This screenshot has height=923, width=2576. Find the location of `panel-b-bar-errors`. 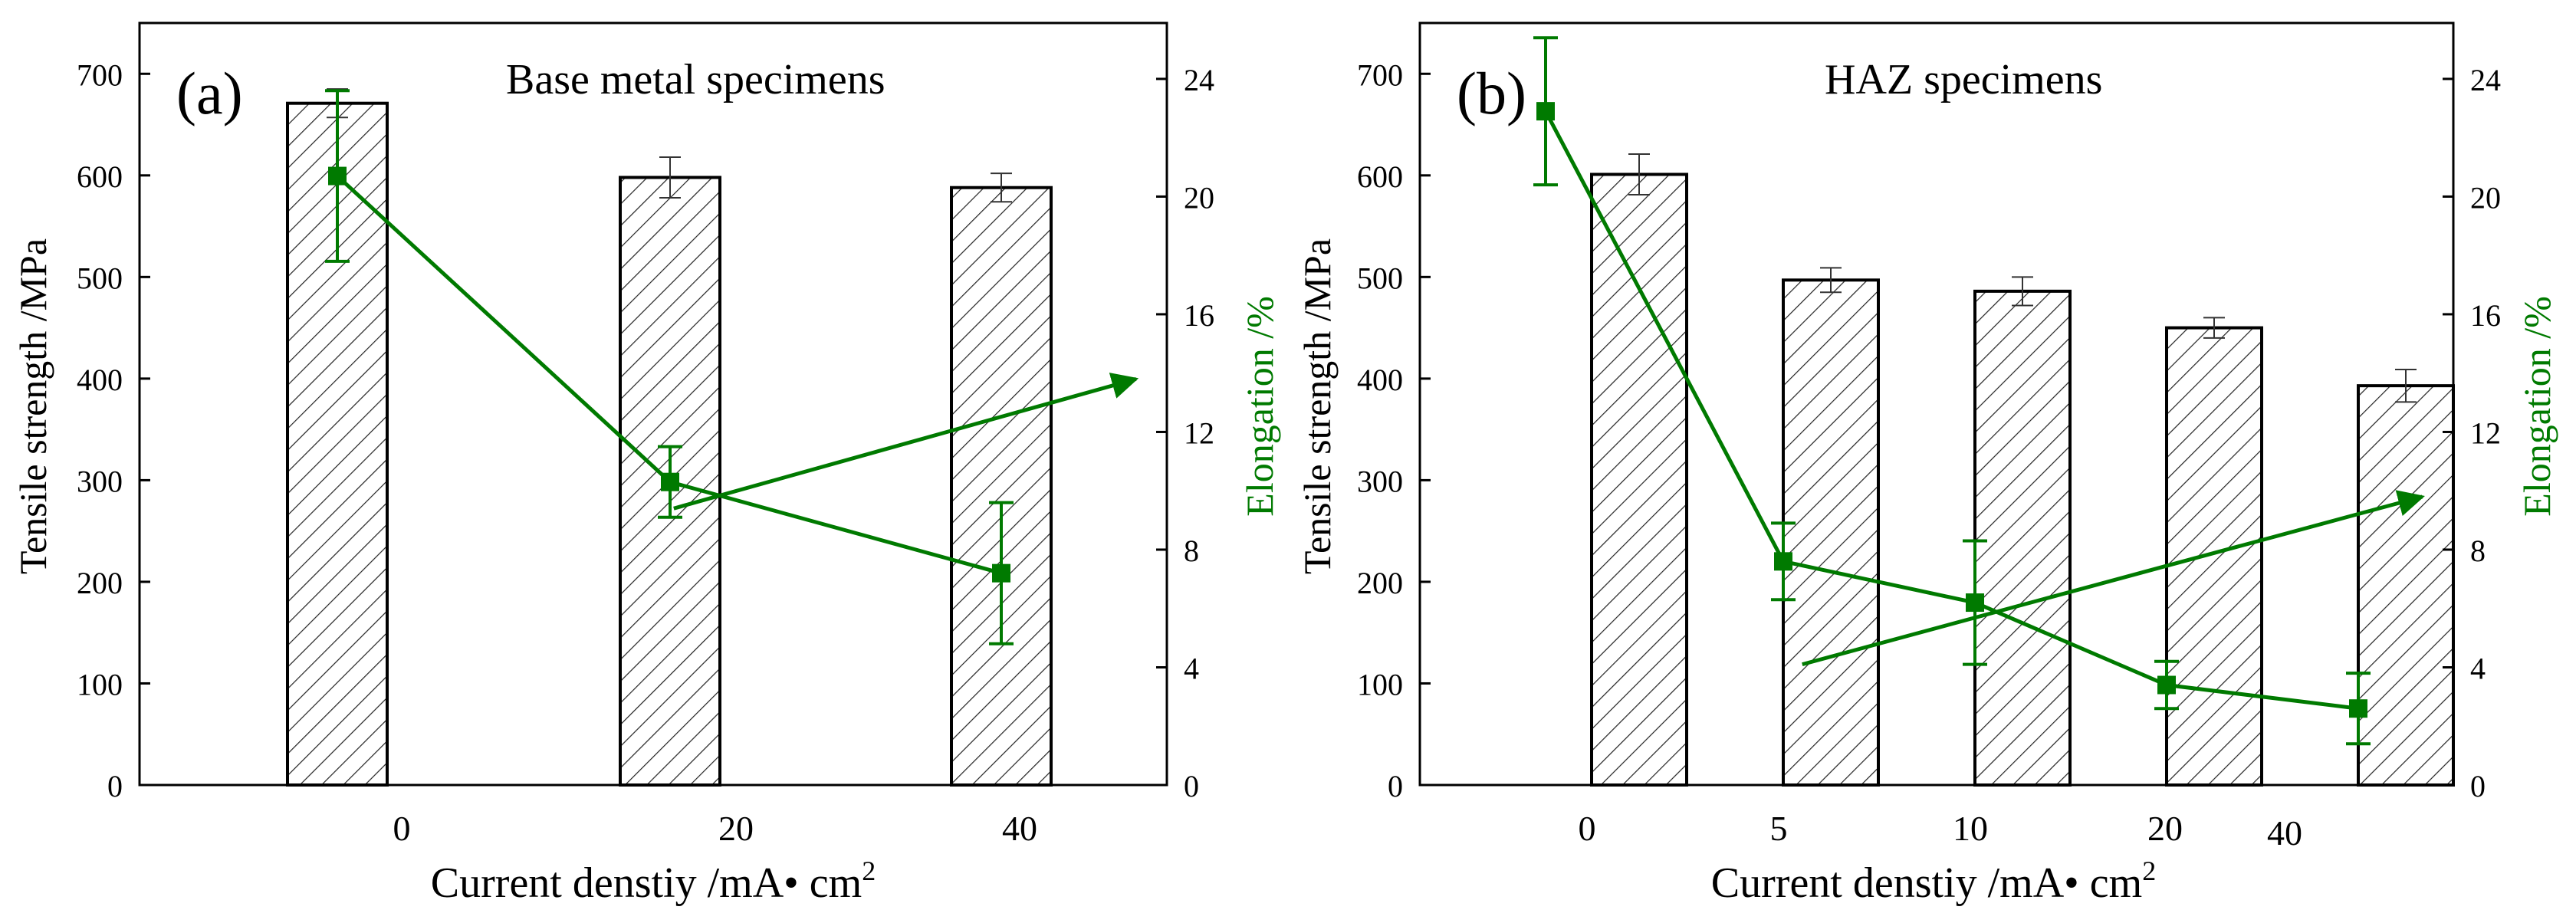

panel-b-bar-errors is located at coordinates (2022, 278).